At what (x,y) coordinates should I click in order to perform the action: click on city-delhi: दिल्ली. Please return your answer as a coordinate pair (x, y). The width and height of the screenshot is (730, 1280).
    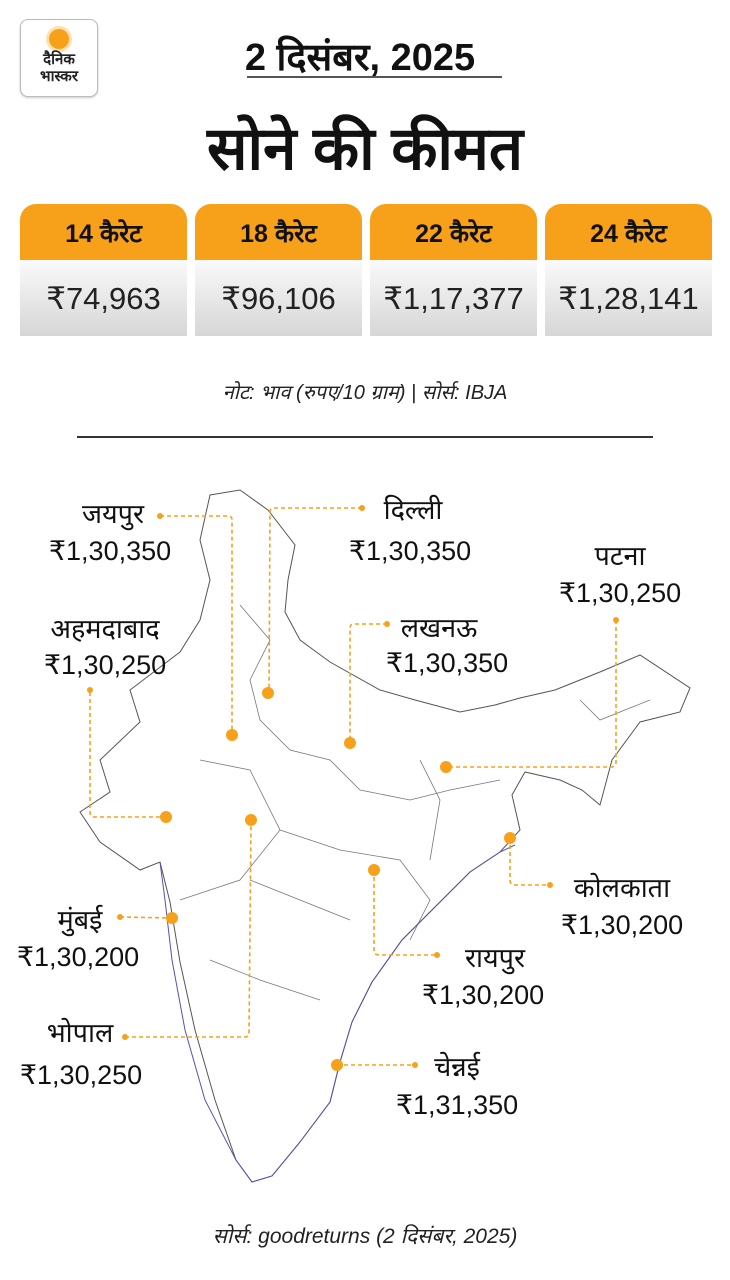
    Looking at the image, I should click on (413, 510).